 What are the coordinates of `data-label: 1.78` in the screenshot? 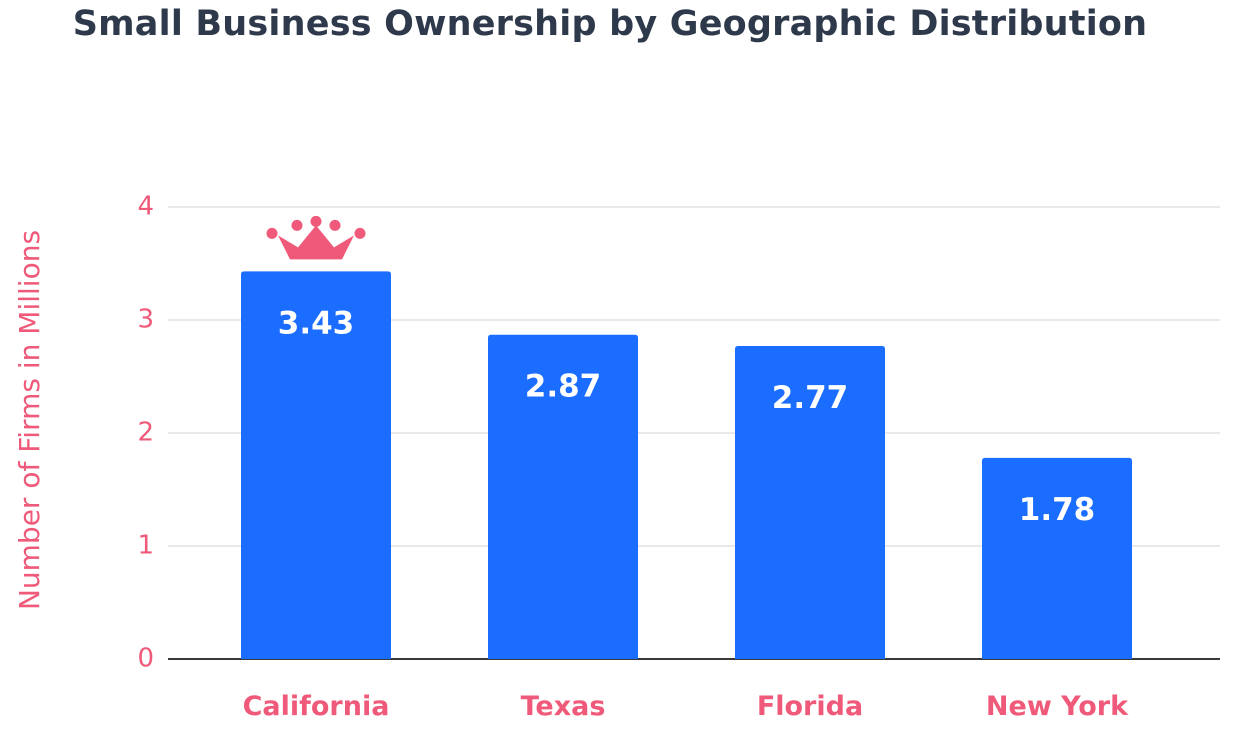 It's located at (1057, 510).